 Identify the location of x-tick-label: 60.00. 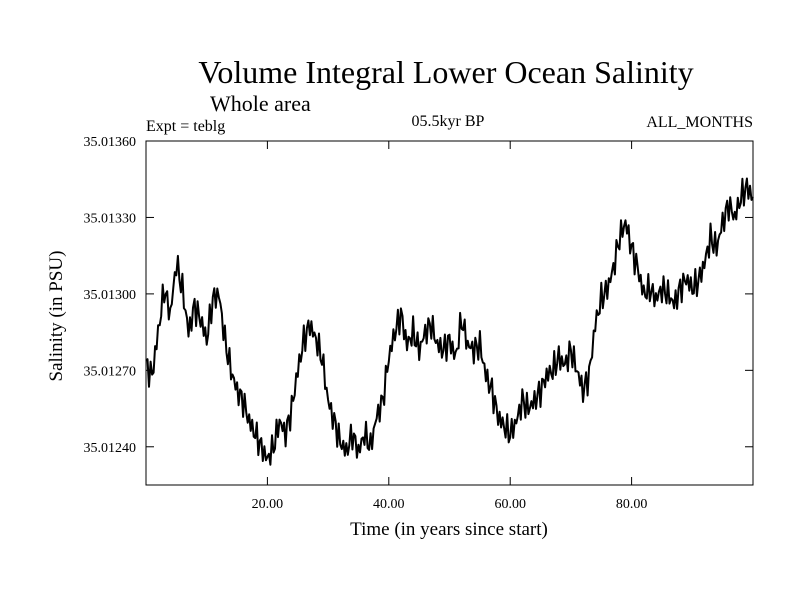
(510, 504).